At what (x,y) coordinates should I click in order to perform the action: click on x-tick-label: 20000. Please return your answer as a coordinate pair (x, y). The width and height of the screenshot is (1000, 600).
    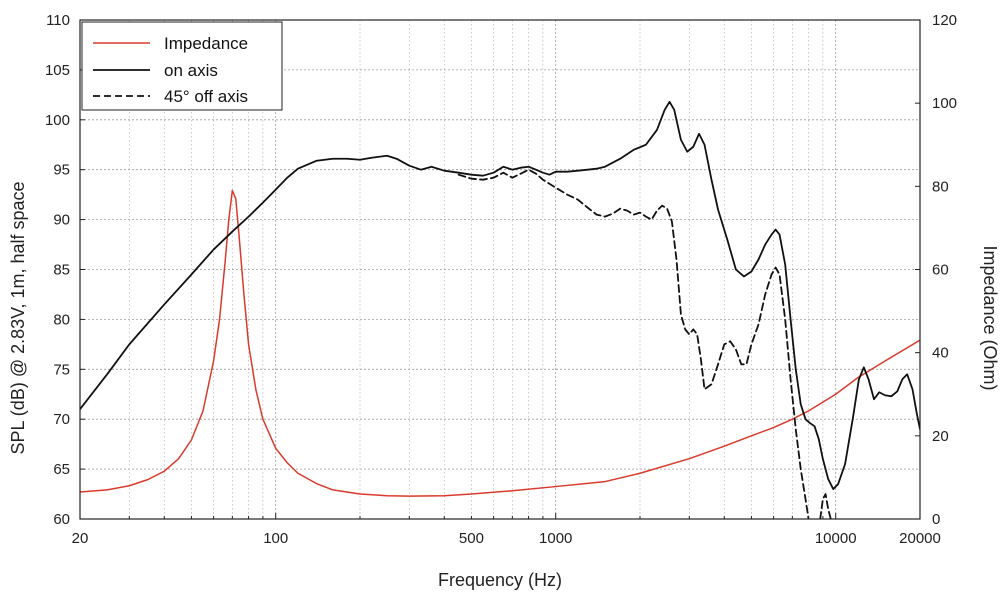
    Looking at the image, I should click on (920, 538).